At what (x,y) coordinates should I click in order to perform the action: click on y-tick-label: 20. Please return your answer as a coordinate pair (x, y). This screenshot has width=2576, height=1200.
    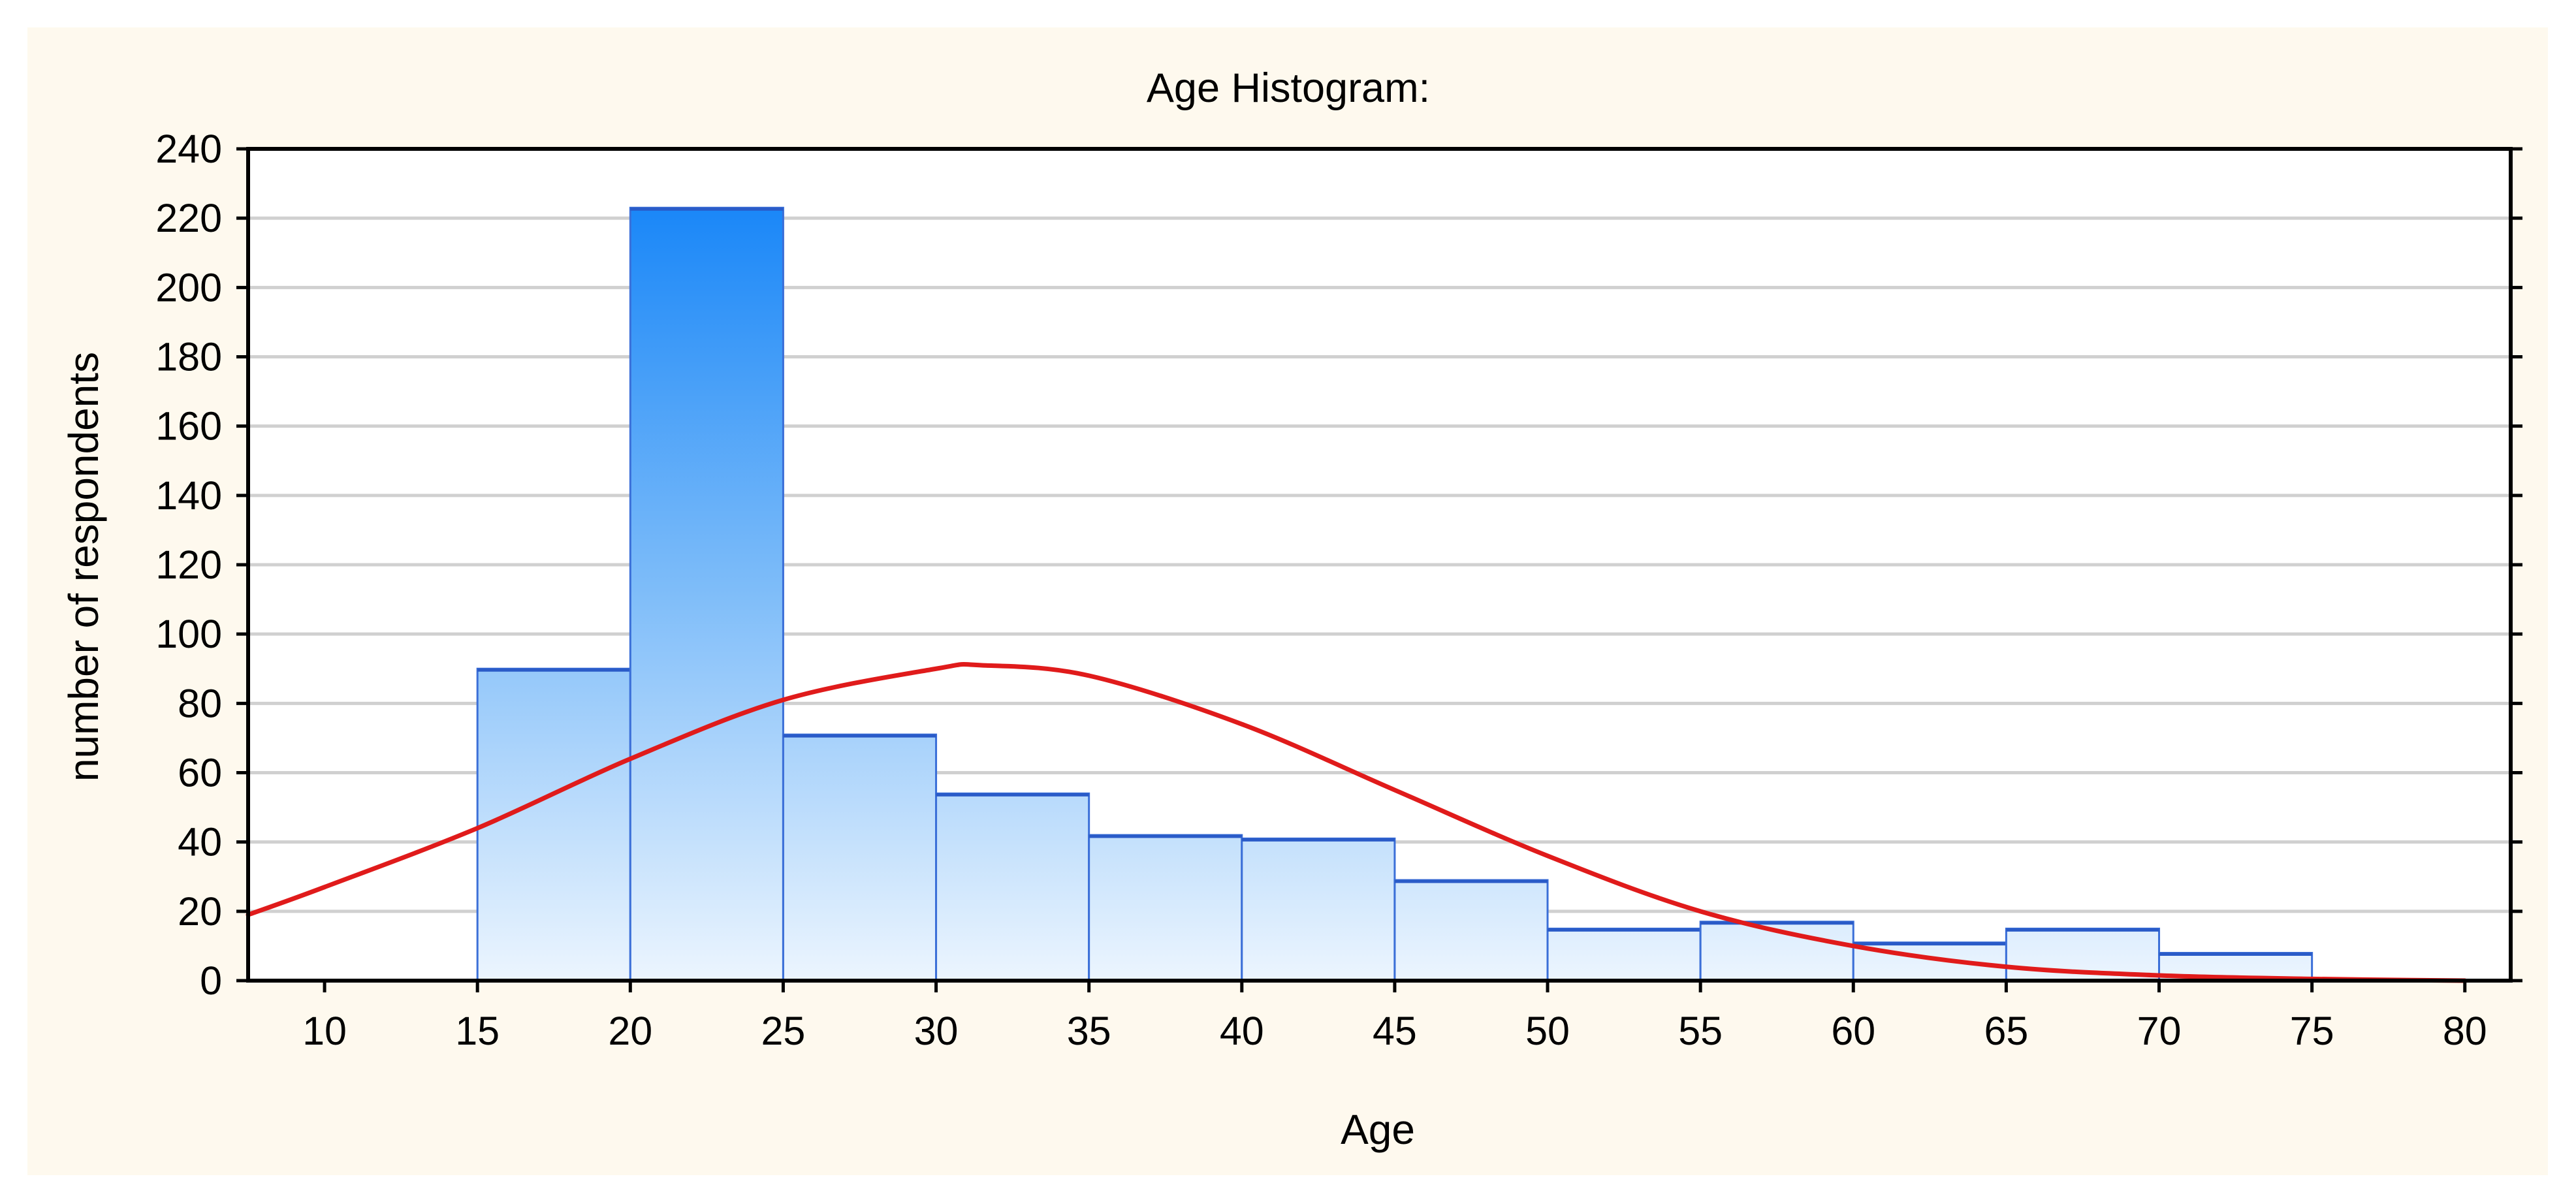
    Looking at the image, I should click on (200, 912).